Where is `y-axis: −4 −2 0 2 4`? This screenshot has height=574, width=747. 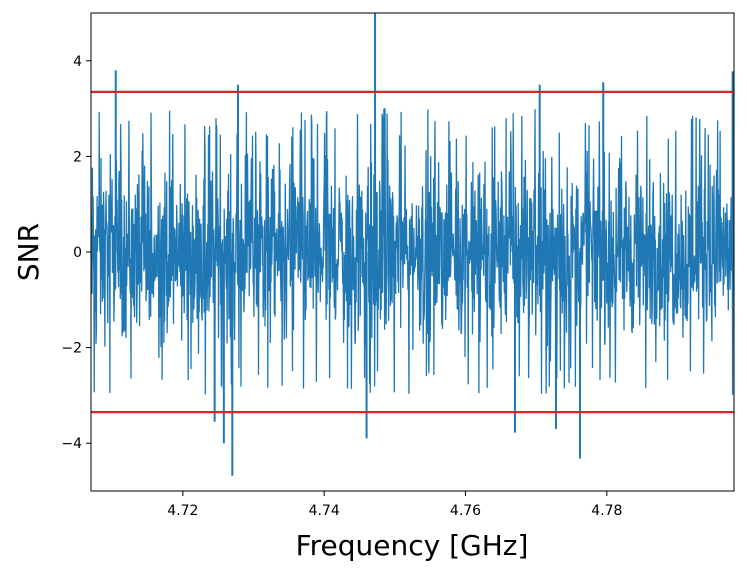
y-axis: −4 −2 0 2 4 is located at coordinates (76, 253).